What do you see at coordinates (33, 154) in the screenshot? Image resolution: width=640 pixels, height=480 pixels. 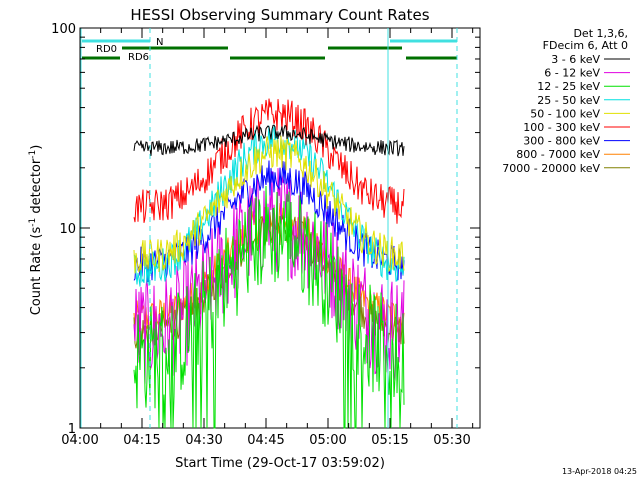 I see `ylabel-sup2: -1` at bounding box center [33, 154].